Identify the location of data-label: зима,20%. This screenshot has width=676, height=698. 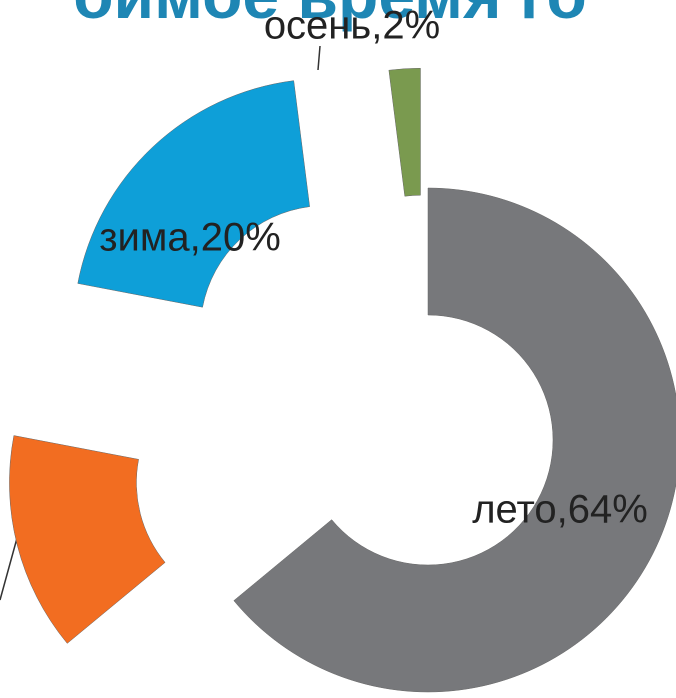
(190, 238).